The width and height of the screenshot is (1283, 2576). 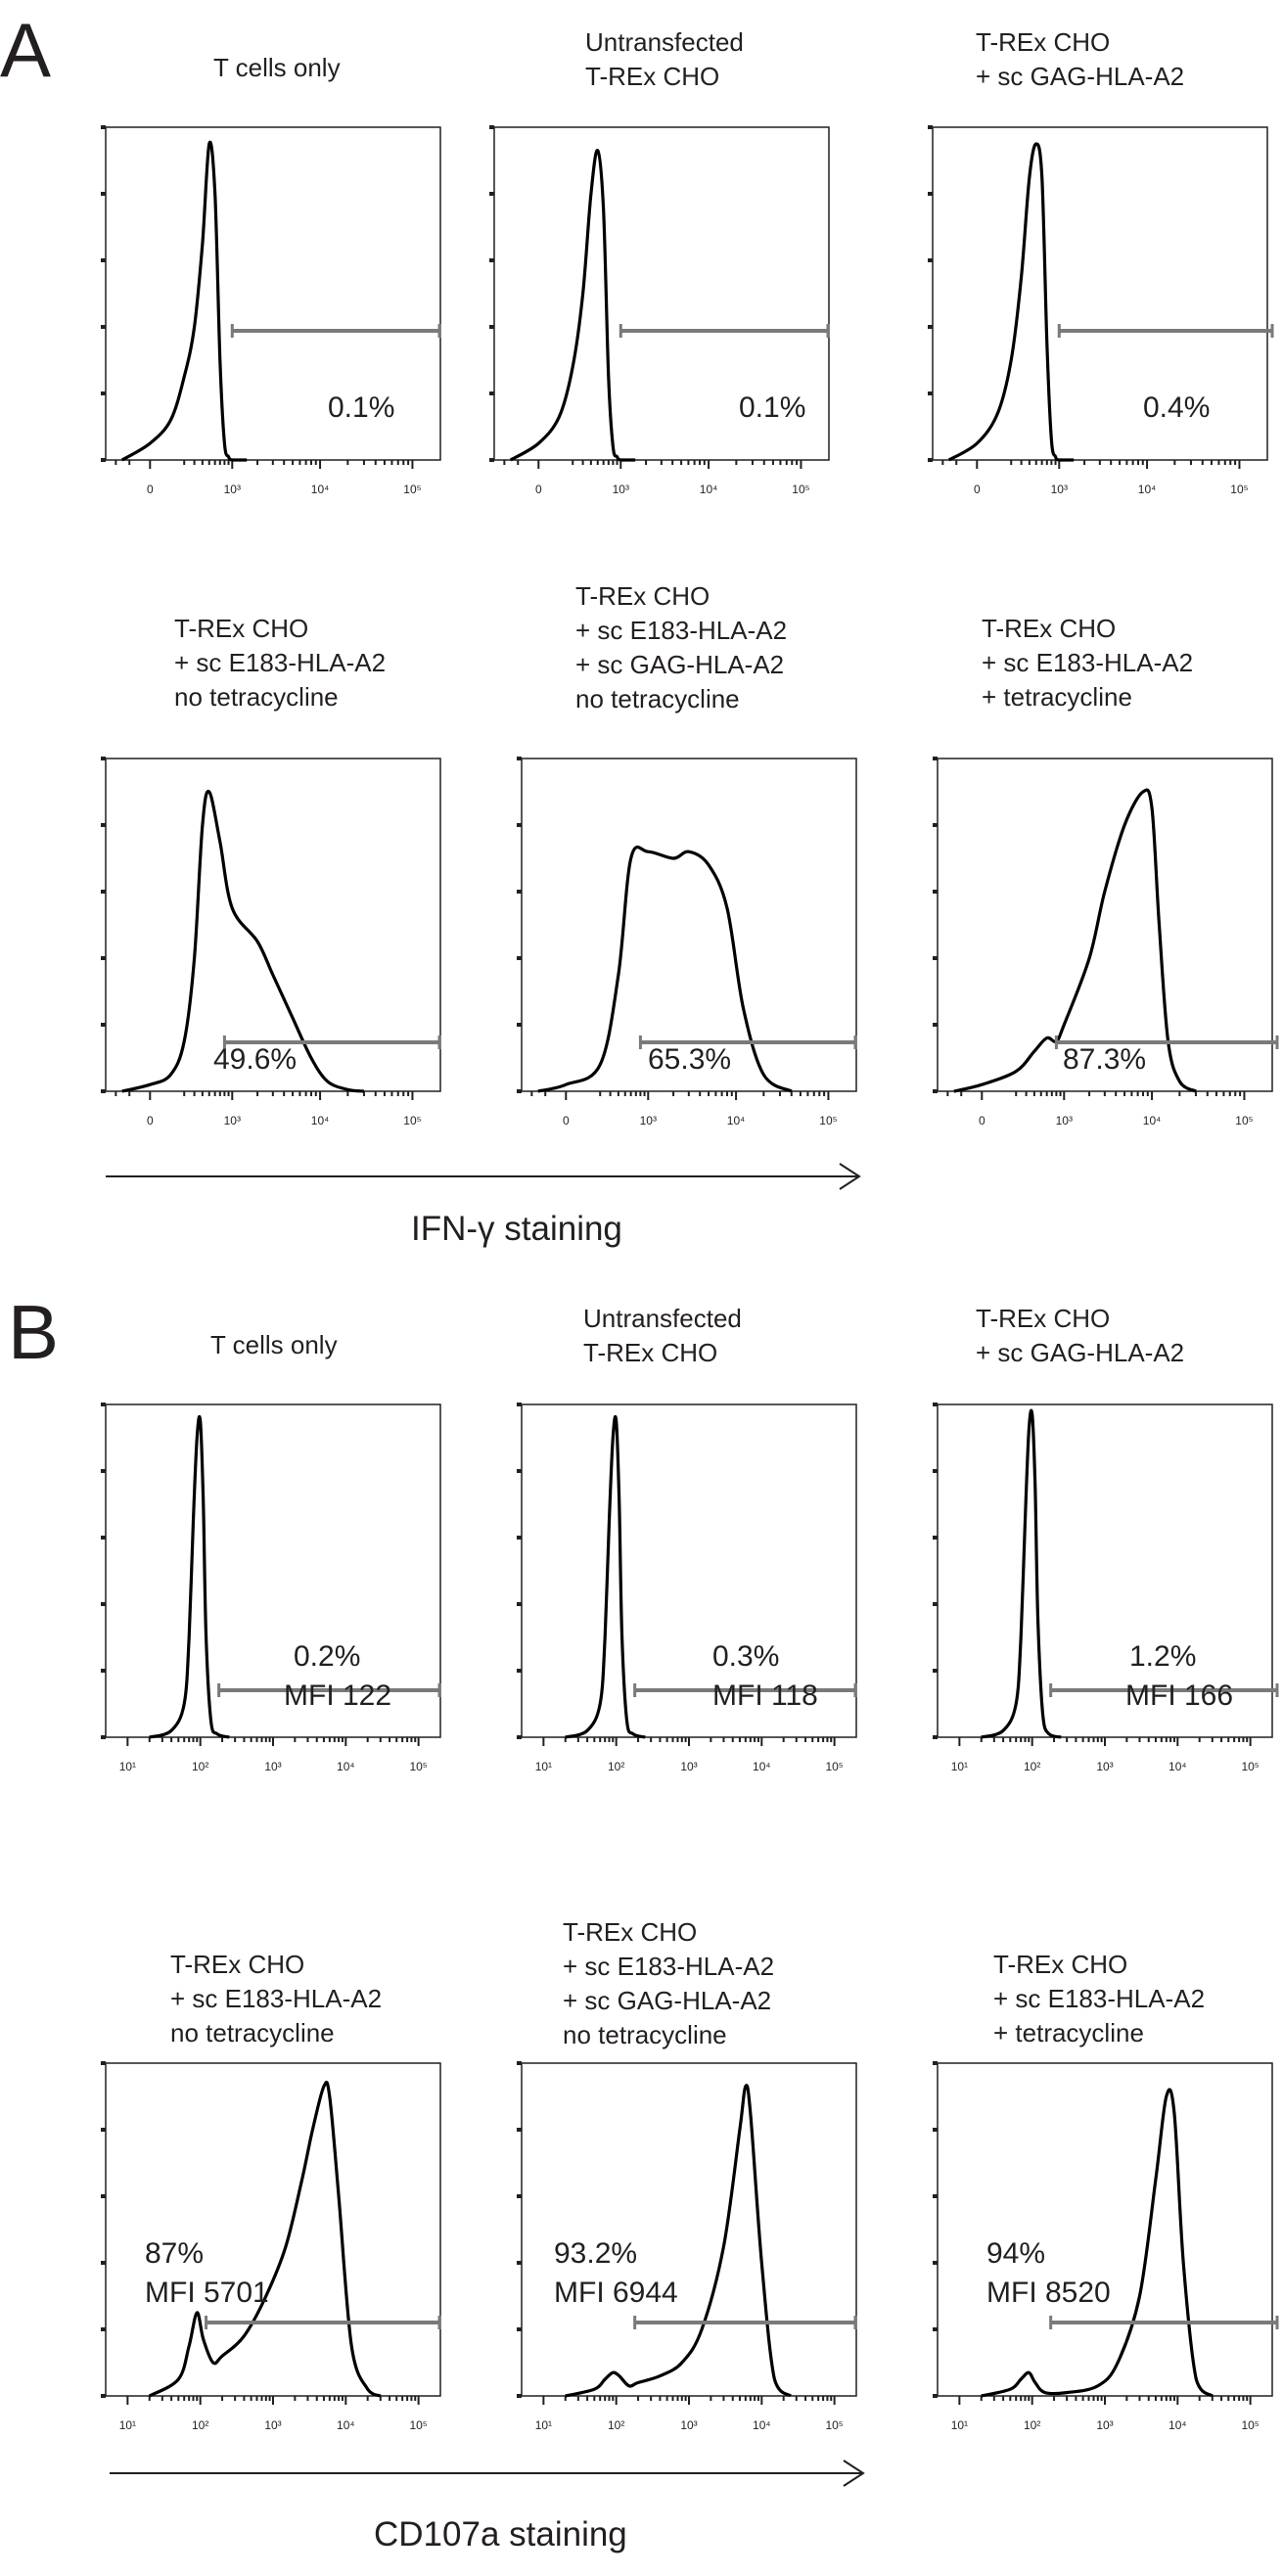 What do you see at coordinates (26, 50) in the screenshot?
I see `panel-letter-a: A` at bounding box center [26, 50].